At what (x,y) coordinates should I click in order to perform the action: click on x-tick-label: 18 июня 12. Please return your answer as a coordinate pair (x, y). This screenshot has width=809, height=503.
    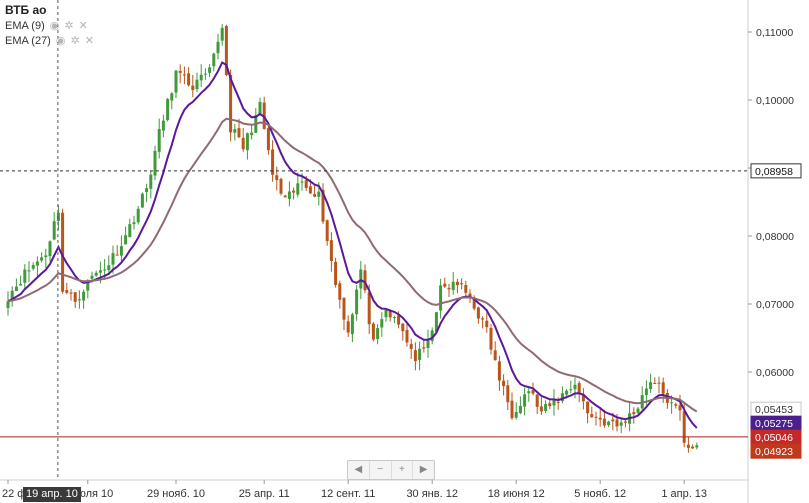
    Looking at the image, I should click on (516, 494).